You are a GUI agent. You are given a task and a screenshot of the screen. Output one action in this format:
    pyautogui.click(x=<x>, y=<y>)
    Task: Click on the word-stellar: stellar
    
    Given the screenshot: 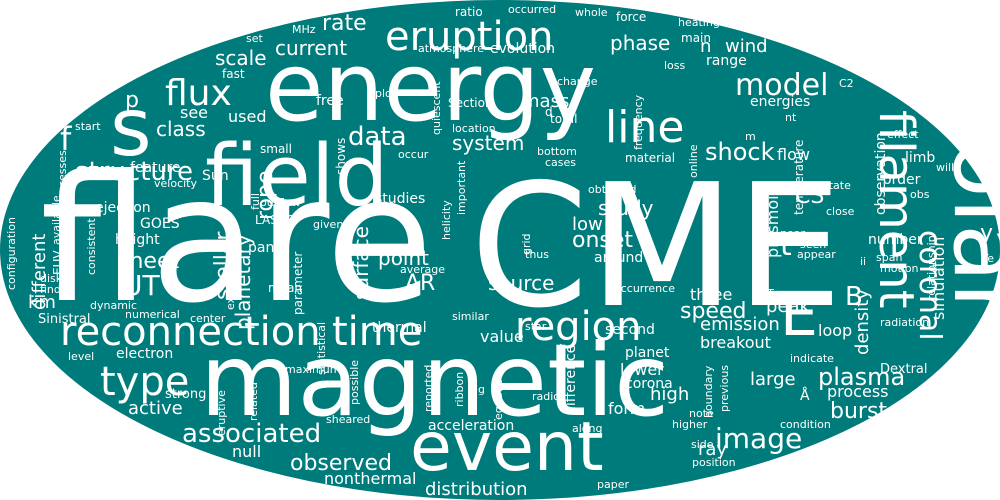 What is the action you would take?
    pyautogui.click(x=223, y=265)
    